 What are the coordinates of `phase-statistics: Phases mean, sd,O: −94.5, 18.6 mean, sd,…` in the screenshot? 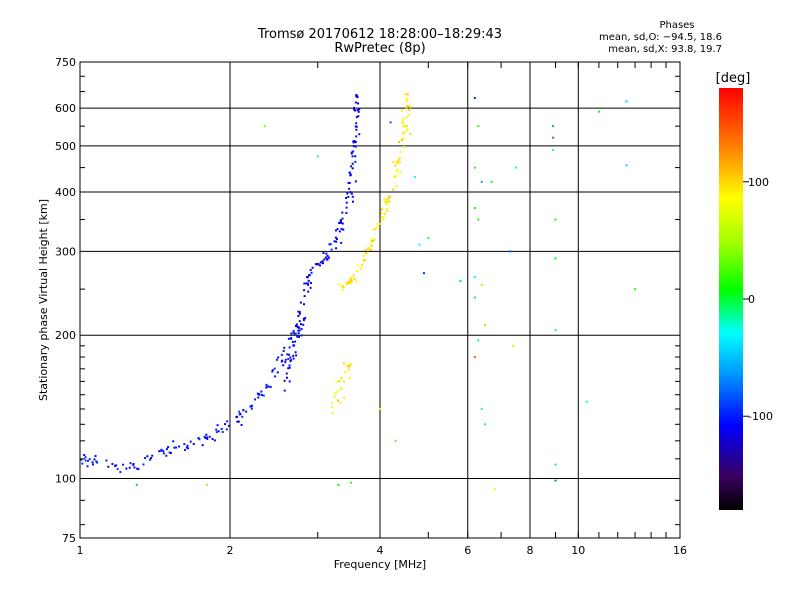 It's located at (657, 38).